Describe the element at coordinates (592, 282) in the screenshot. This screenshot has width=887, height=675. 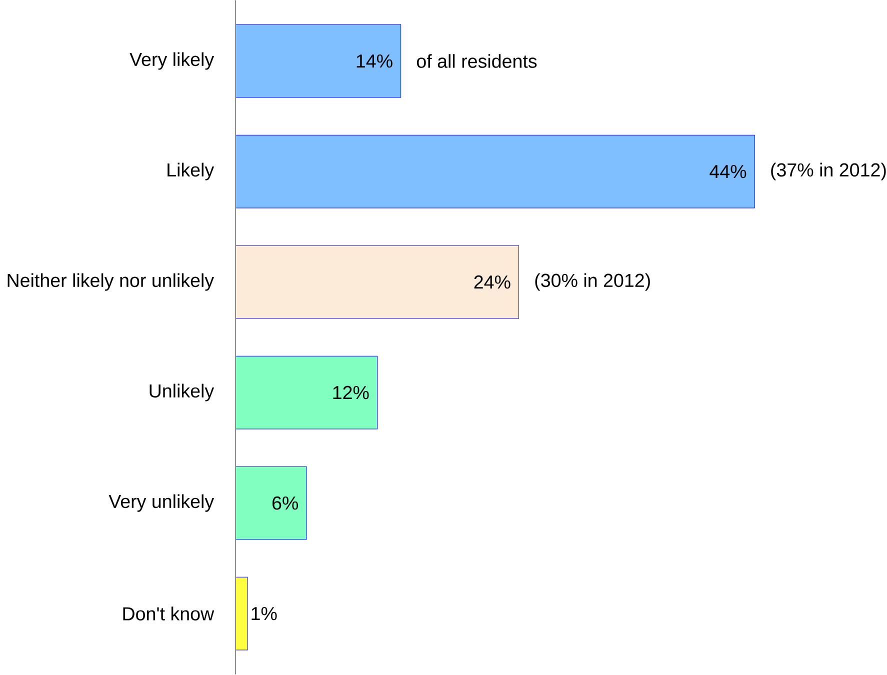
I see `annotation: (30% in 2012)` at that location.